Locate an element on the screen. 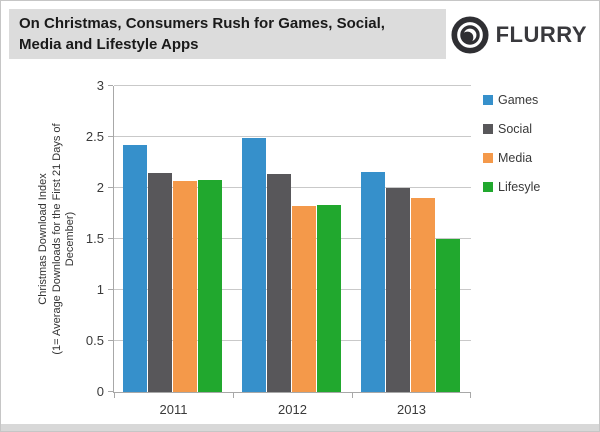 The image size is (600, 432). x-axis-label: 2013 is located at coordinates (411, 409).